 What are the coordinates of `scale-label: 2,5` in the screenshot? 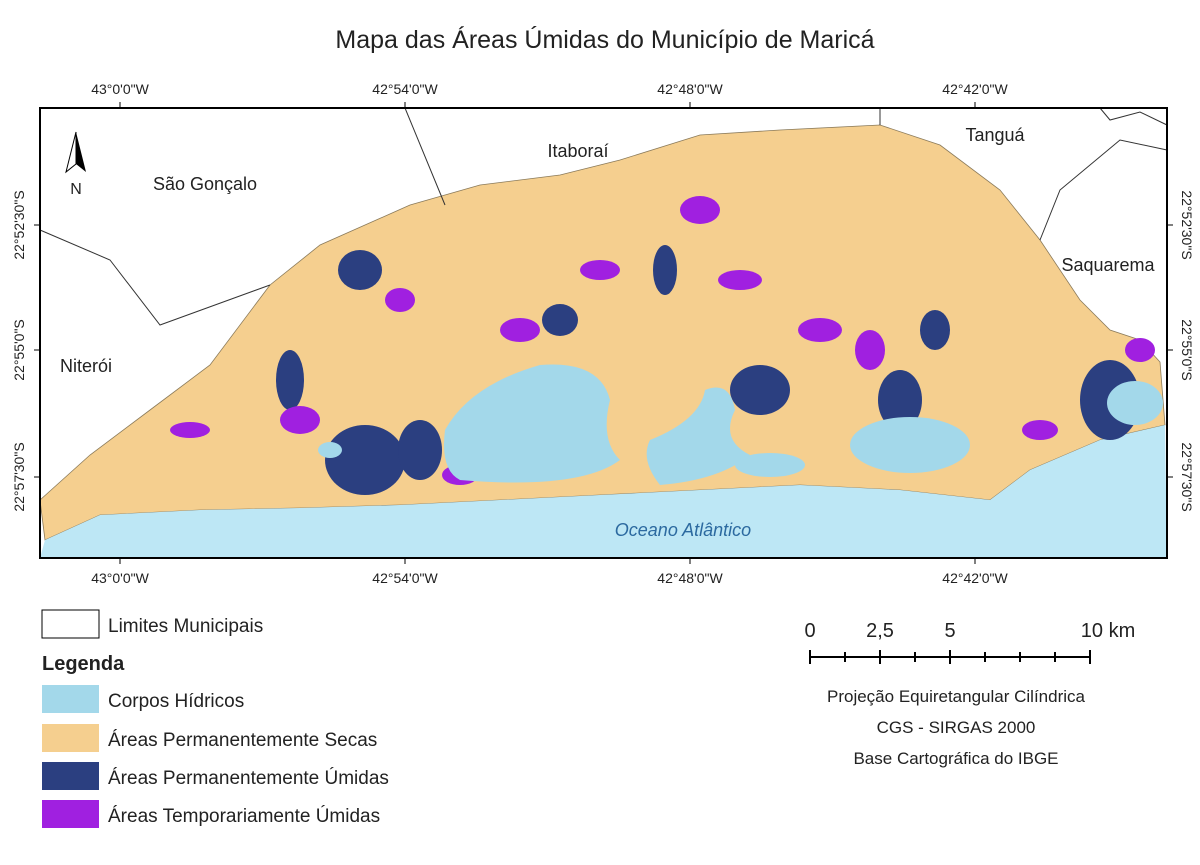 It's located at (880, 631).